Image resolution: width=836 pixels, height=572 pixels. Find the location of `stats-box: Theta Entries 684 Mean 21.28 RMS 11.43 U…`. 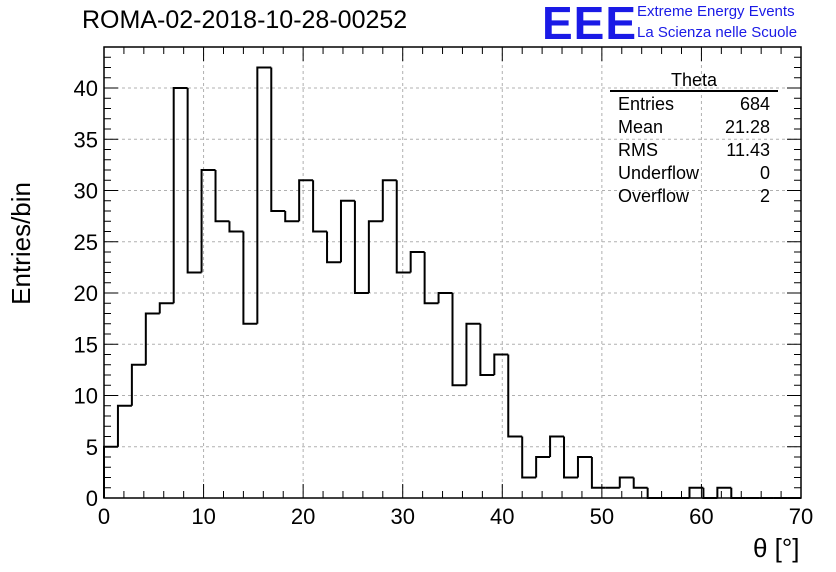

stats-box: Theta Entries 684 Mean 21.28 RMS 11.43 U… is located at coordinates (694, 138).